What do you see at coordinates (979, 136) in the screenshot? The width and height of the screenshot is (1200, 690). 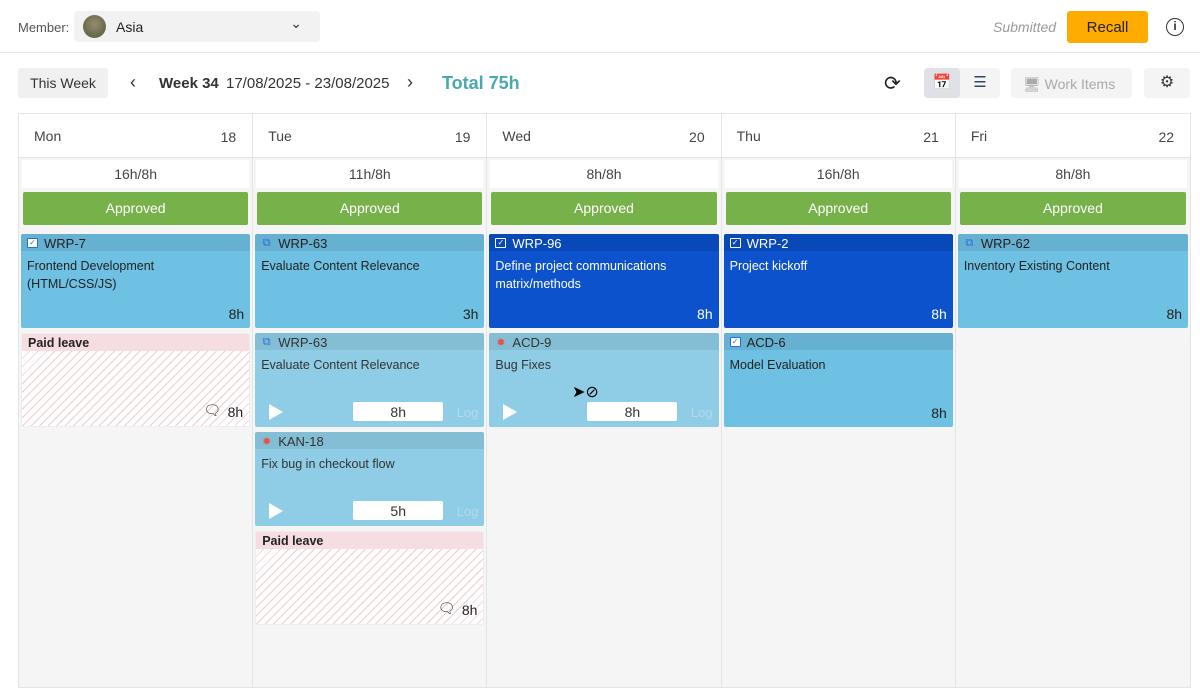 I see `day-name: Fri` at bounding box center [979, 136].